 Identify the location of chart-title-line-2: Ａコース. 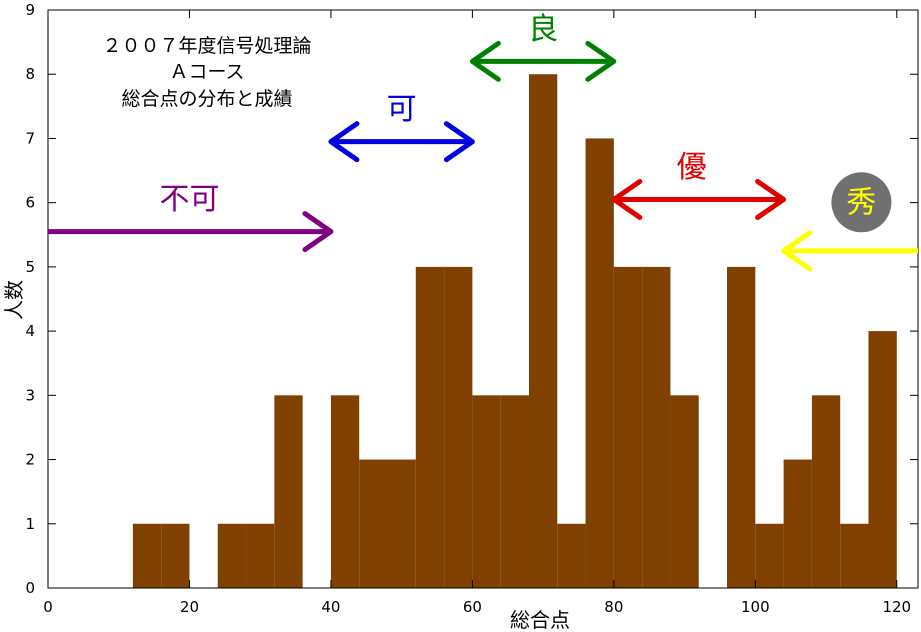
(206, 72).